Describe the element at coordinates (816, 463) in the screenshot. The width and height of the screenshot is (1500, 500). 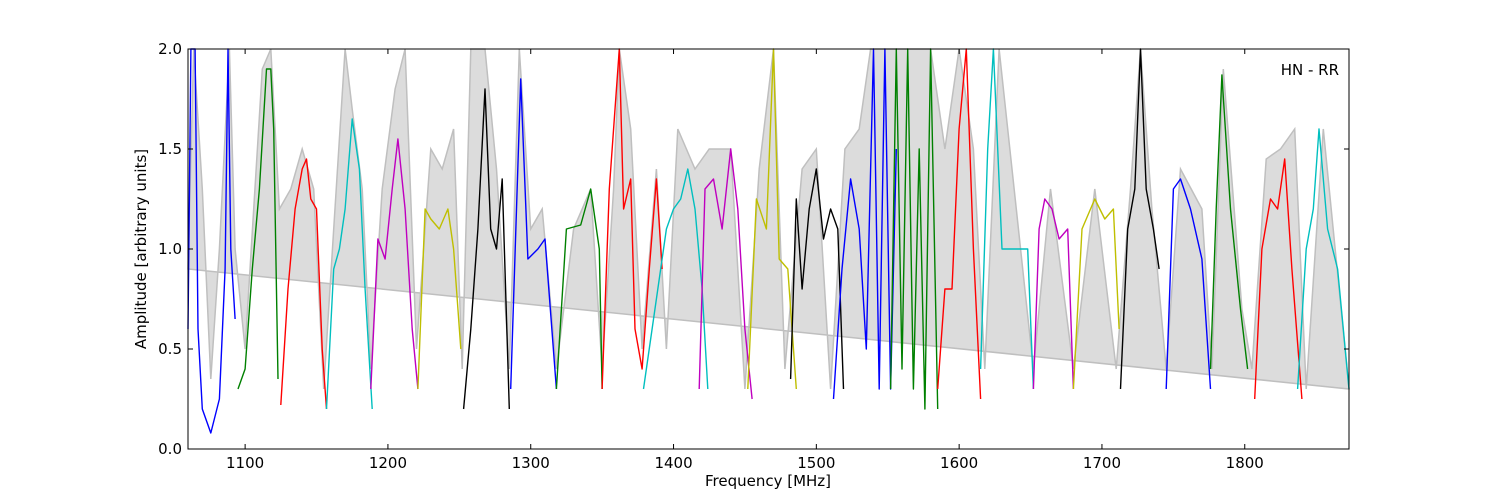
I see `x-tick-label: 1500` at that location.